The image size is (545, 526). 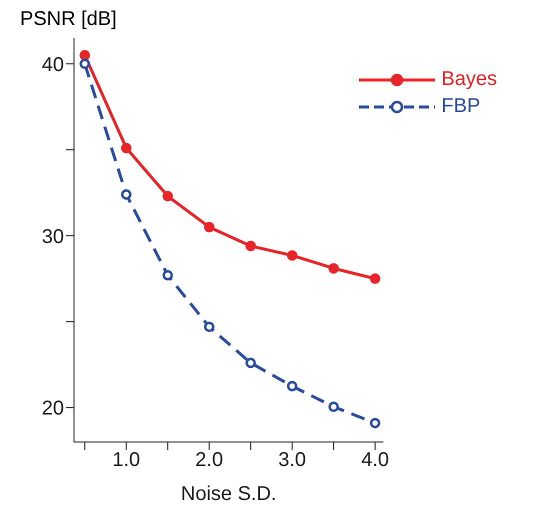 What do you see at coordinates (209, 460) in the screenshot?
I see `x-tick-label: 2.0` at bounding box center [209, 460].